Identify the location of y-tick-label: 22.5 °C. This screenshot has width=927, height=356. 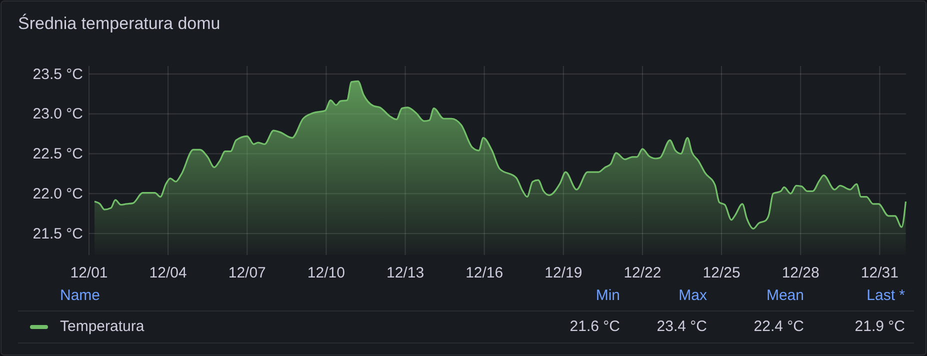
(58, 154).